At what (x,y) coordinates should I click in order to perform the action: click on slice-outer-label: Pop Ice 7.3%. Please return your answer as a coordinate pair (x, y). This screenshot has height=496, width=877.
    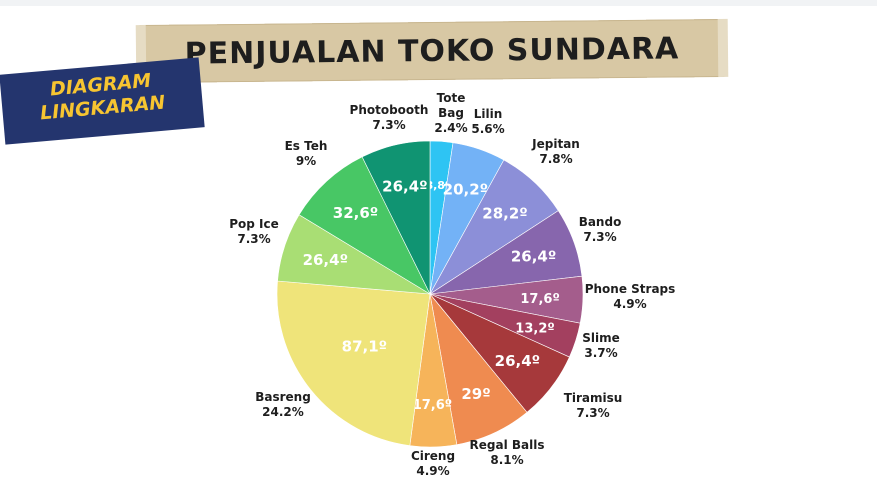
    Looking at the image, I should click on (254, 231).